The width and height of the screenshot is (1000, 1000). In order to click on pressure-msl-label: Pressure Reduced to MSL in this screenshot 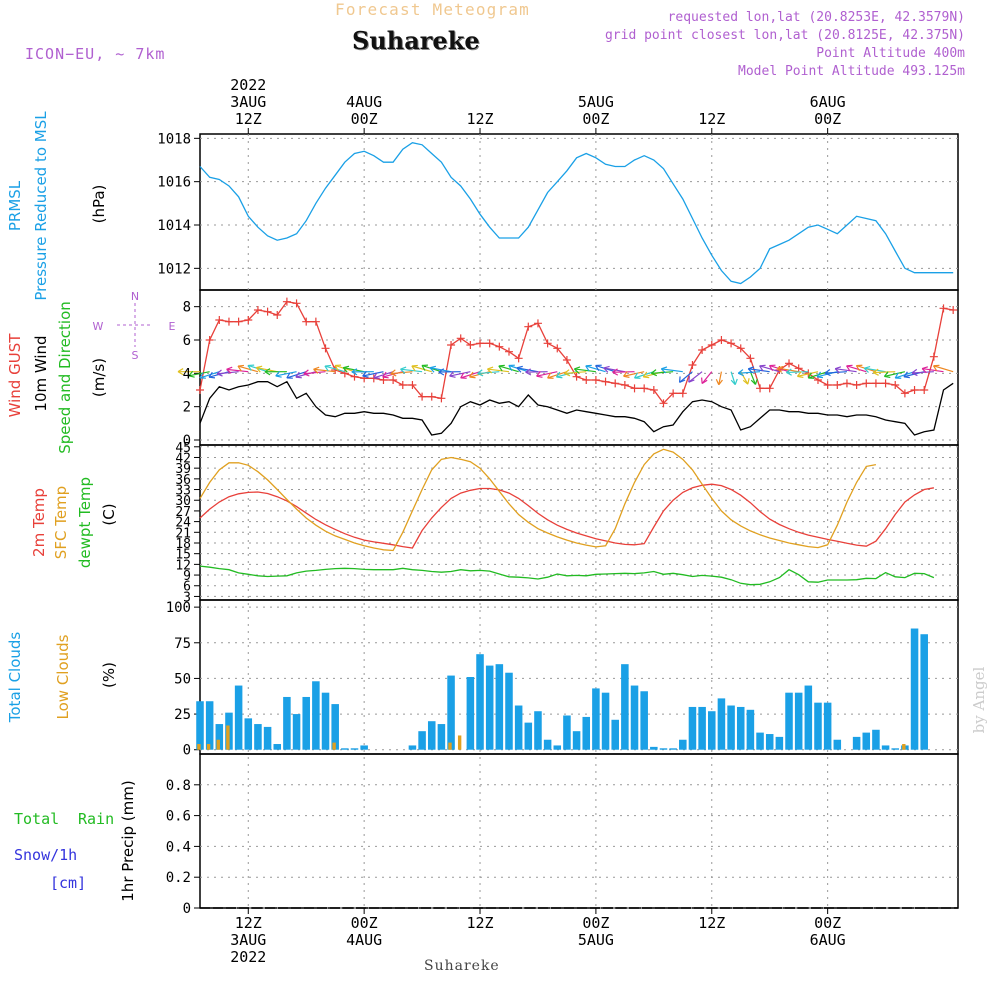, I will do `click(41, 206)`.